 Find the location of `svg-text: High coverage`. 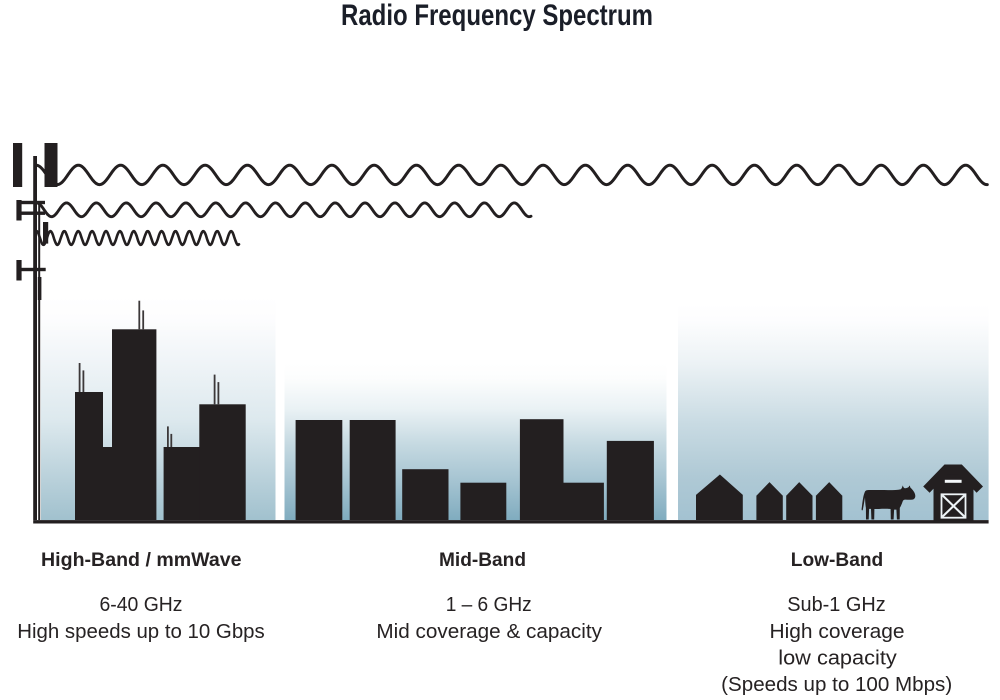

svg-text: High coverage is located at coordinates (837, 632).